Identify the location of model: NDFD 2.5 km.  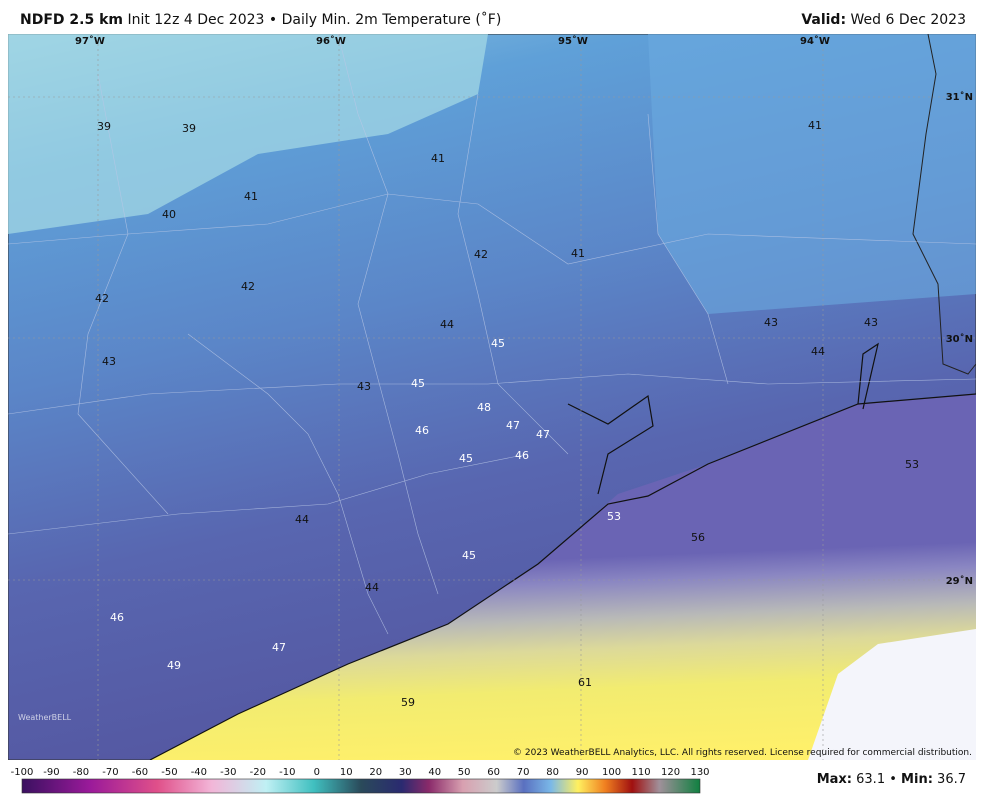
(71, 20).